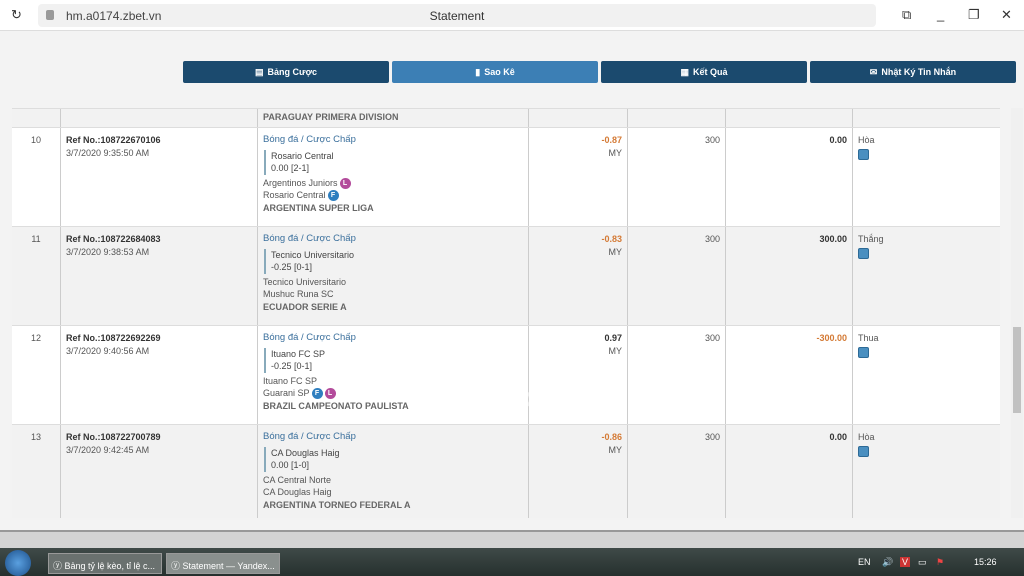 The image size is (1024, 576). I want to click on selection: Rosario Central, so click(302, 155).